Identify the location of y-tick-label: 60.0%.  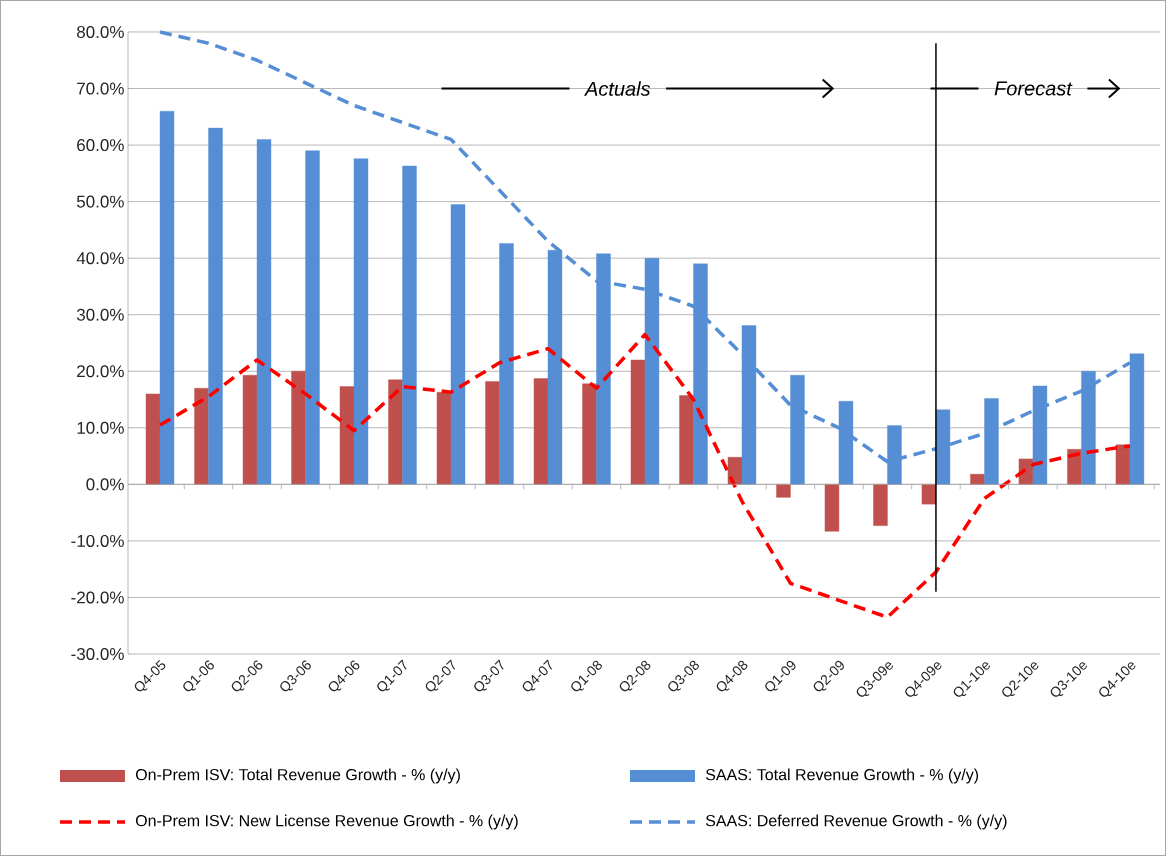
(100, 145).